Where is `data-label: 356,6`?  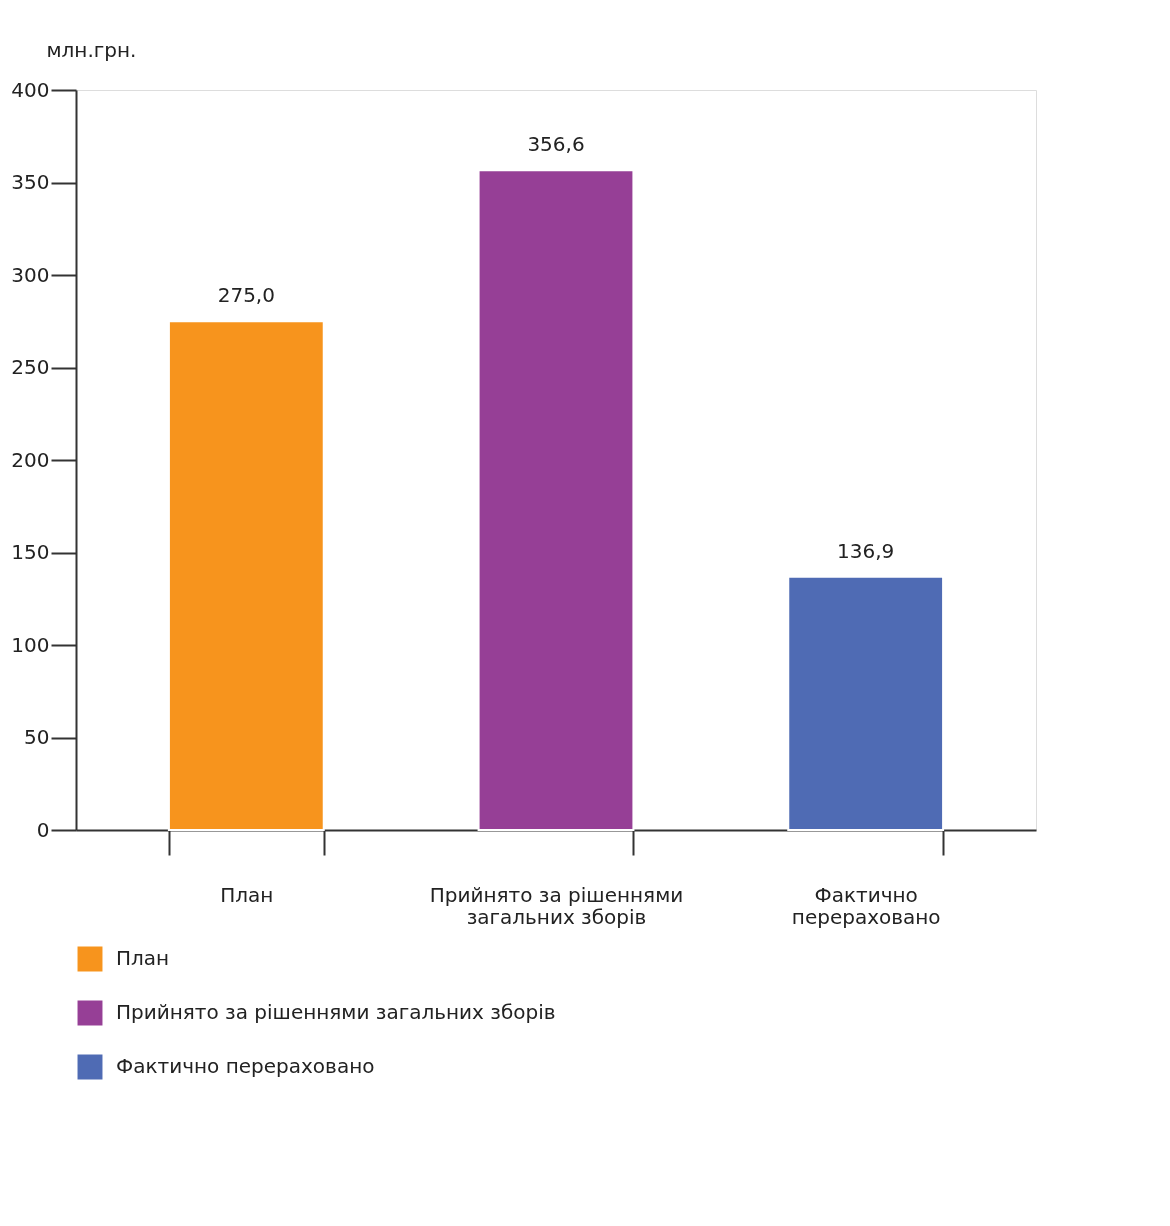 data-label: 356,6 is located at coordinates (556, 144).